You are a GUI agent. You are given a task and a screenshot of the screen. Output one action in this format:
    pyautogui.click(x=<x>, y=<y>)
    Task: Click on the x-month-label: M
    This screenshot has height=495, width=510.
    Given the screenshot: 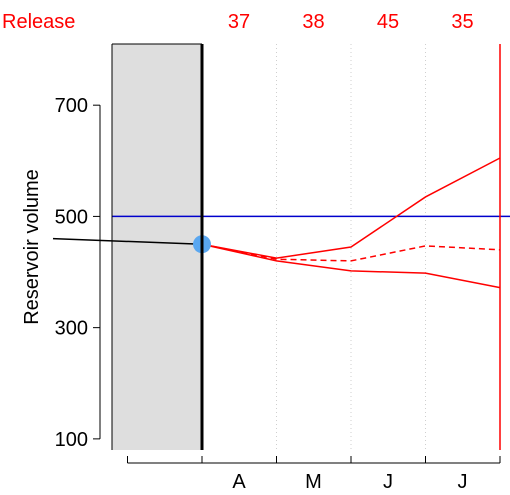 What is the action you would take?
    pyautogui.click(x=313, y=482)
    